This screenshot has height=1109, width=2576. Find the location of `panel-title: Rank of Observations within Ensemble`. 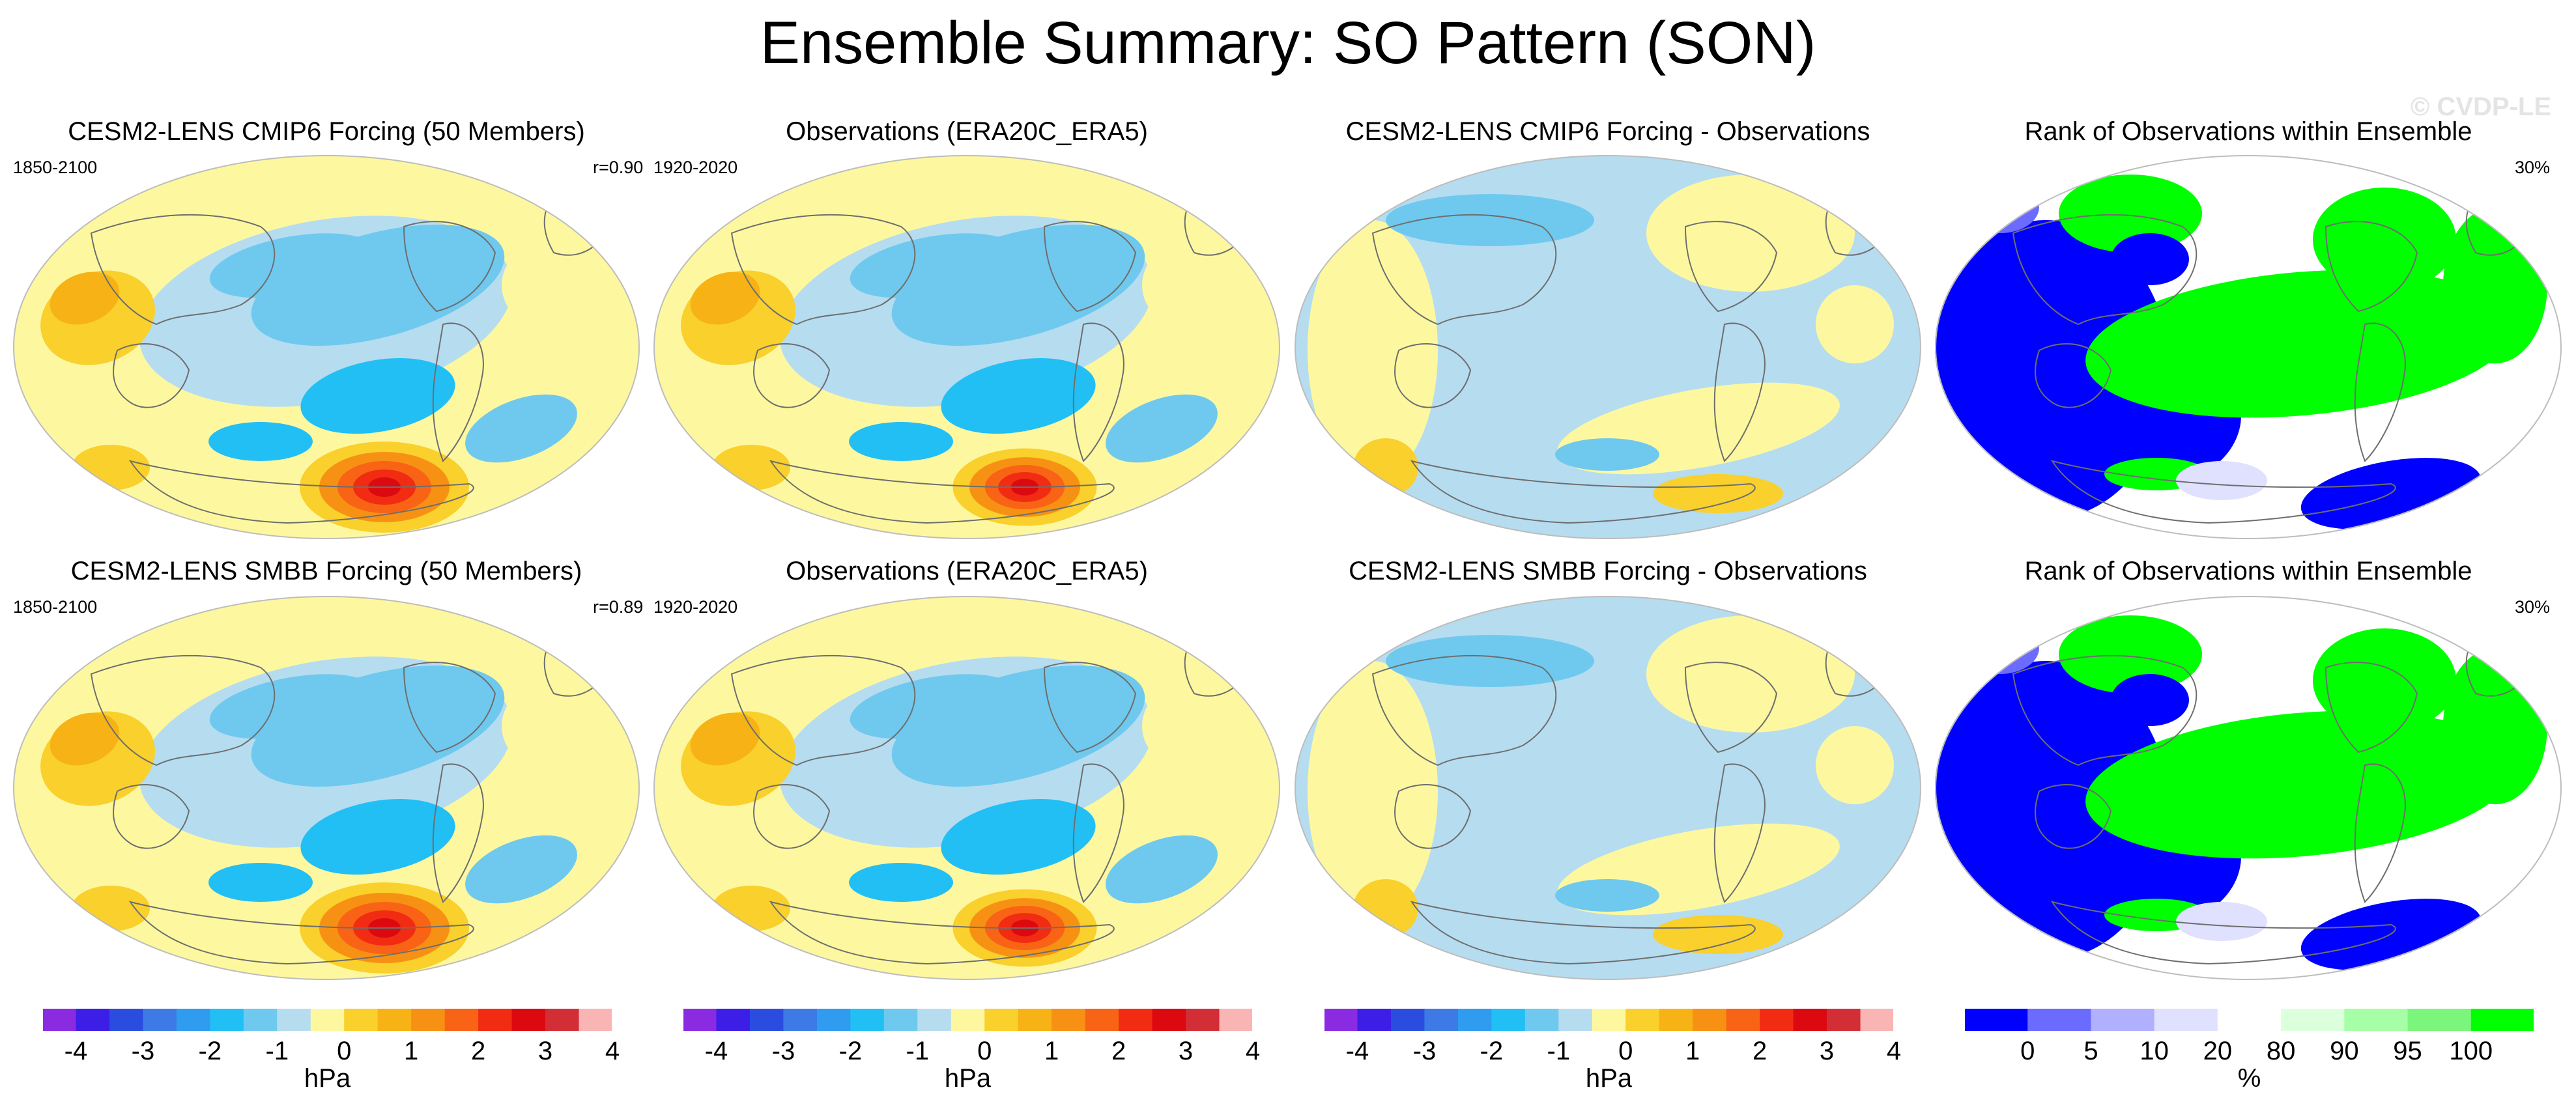

panel-title: Rank of Observations within Ensemble is located at coordinates (2248, 571).